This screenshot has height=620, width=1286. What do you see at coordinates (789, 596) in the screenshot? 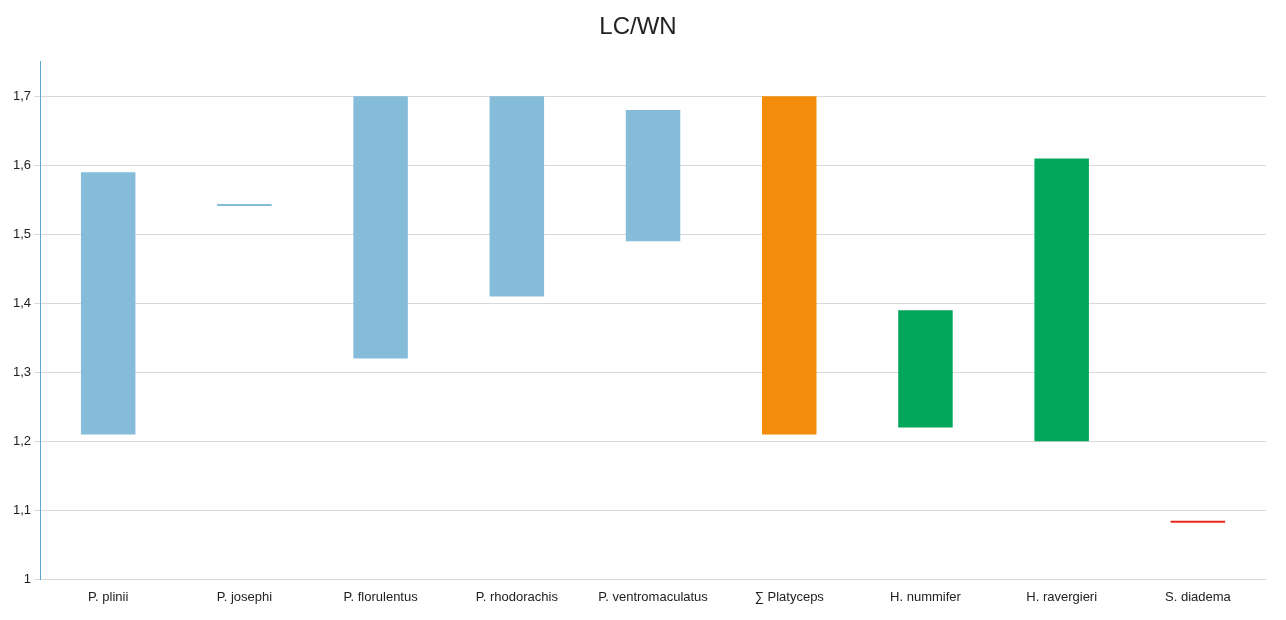
I see `x-tick-label: ∑ Platyceps` at bounding box center [789, 596].